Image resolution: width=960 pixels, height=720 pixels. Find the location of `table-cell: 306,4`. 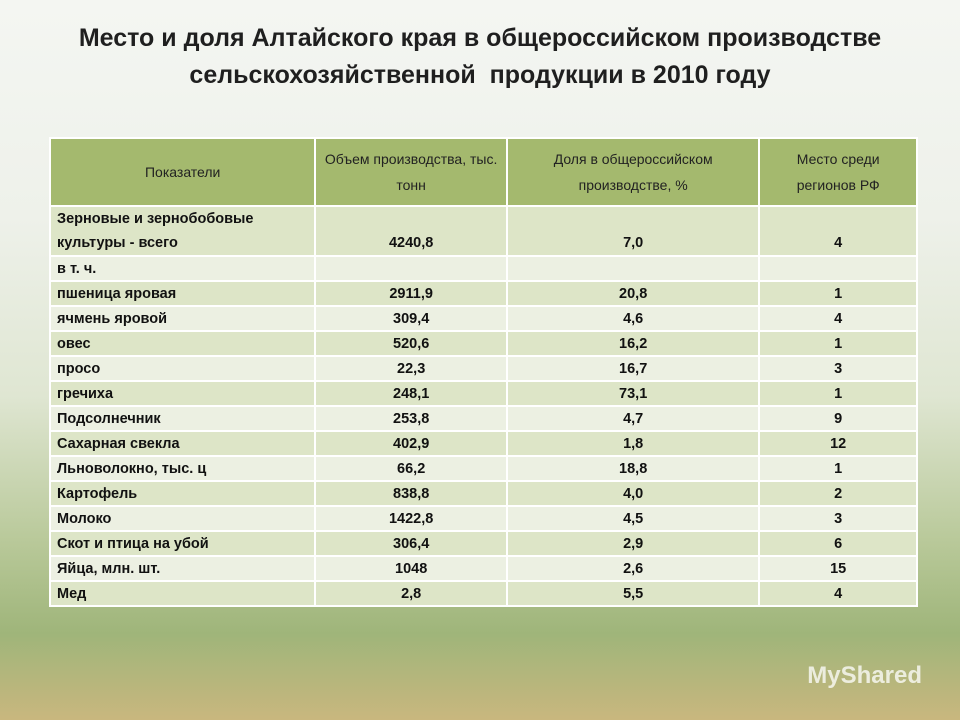

table-cell: 306,4 is located at coordinates (411, 543).